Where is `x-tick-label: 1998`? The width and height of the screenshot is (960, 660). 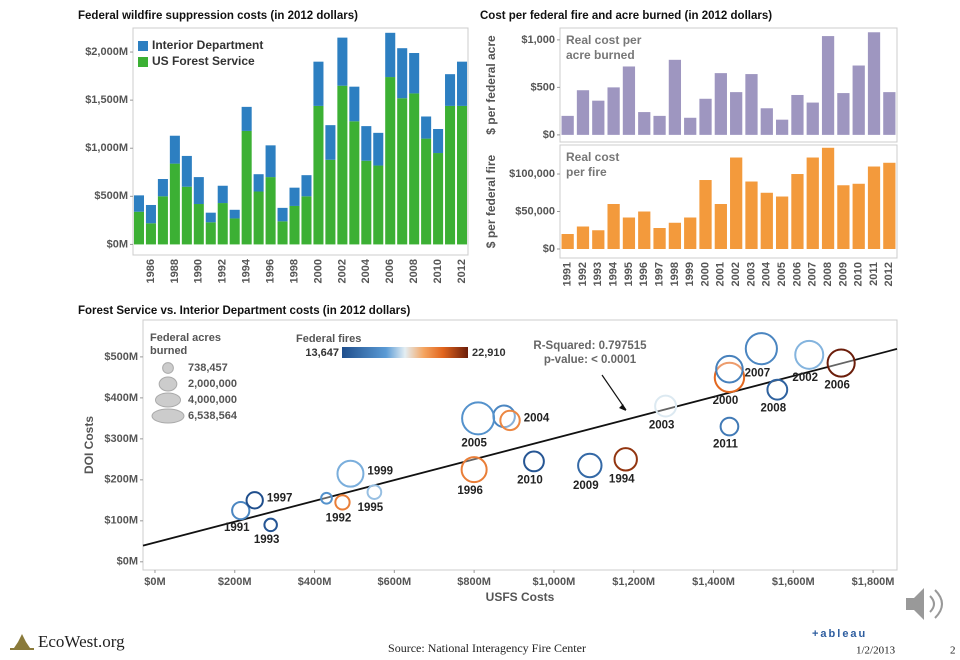 x-tick-label: 1998 is located at coordinates (675, 274).